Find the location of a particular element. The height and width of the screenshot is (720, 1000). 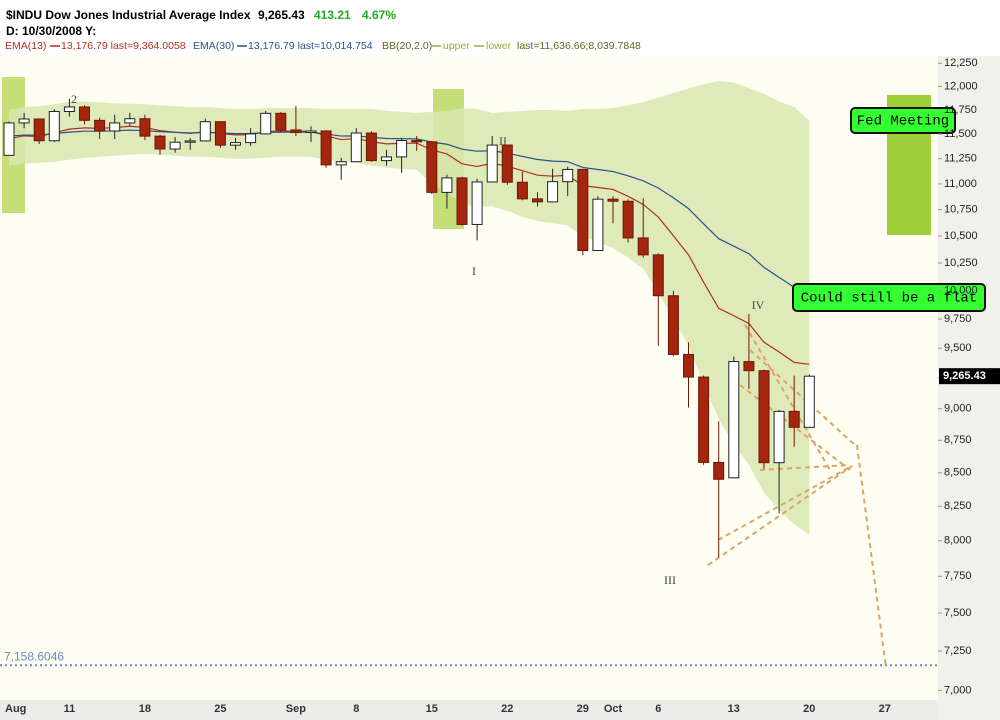

legend-label: BB(20,2.0) is located at coordinates (407, 46).